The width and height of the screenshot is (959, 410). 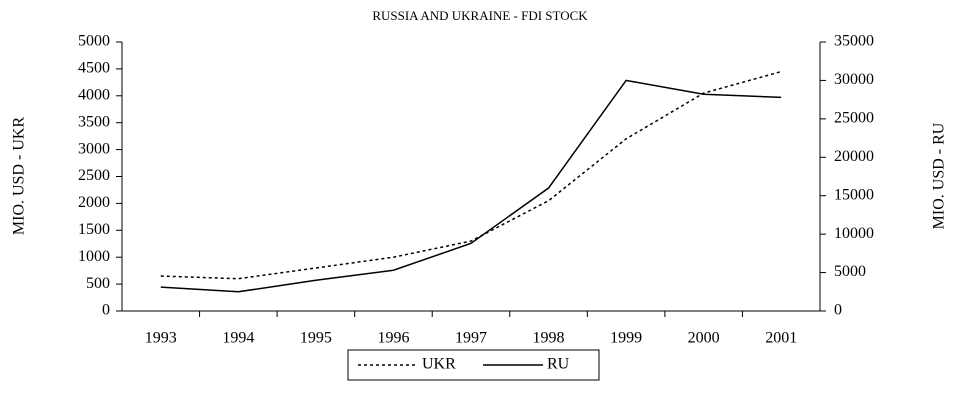 What do you see at coordinates (626, 338) in the screenshot?
I see `x-tick-label: 1999` at bounding box center [626, 338].